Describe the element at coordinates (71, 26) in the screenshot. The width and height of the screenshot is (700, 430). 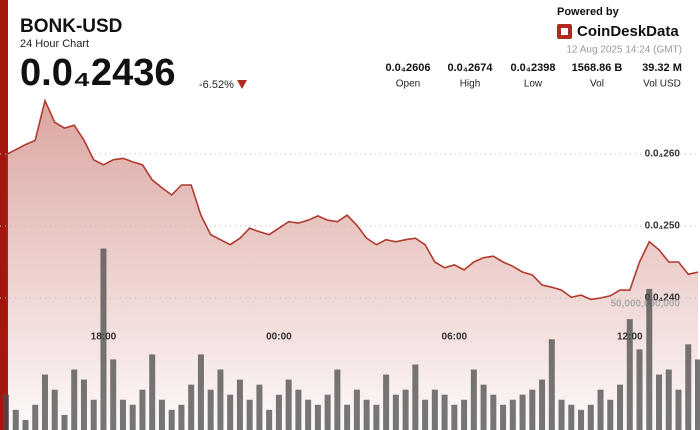
I see `title: BONK-USD` at that location.